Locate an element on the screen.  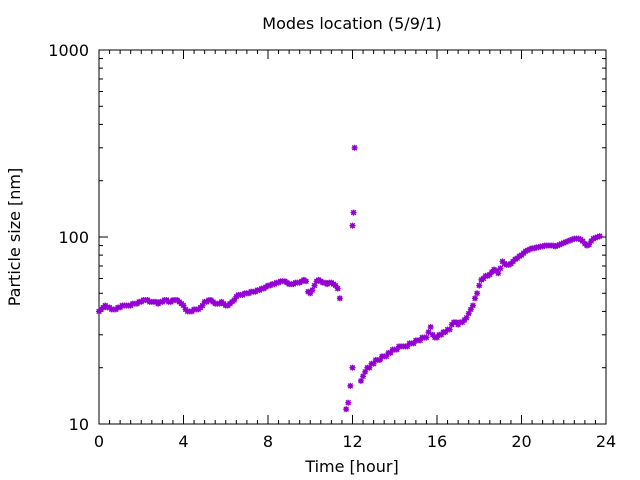
chart-title: Modes location (5/9/1) is located at coordinates (351, 23).